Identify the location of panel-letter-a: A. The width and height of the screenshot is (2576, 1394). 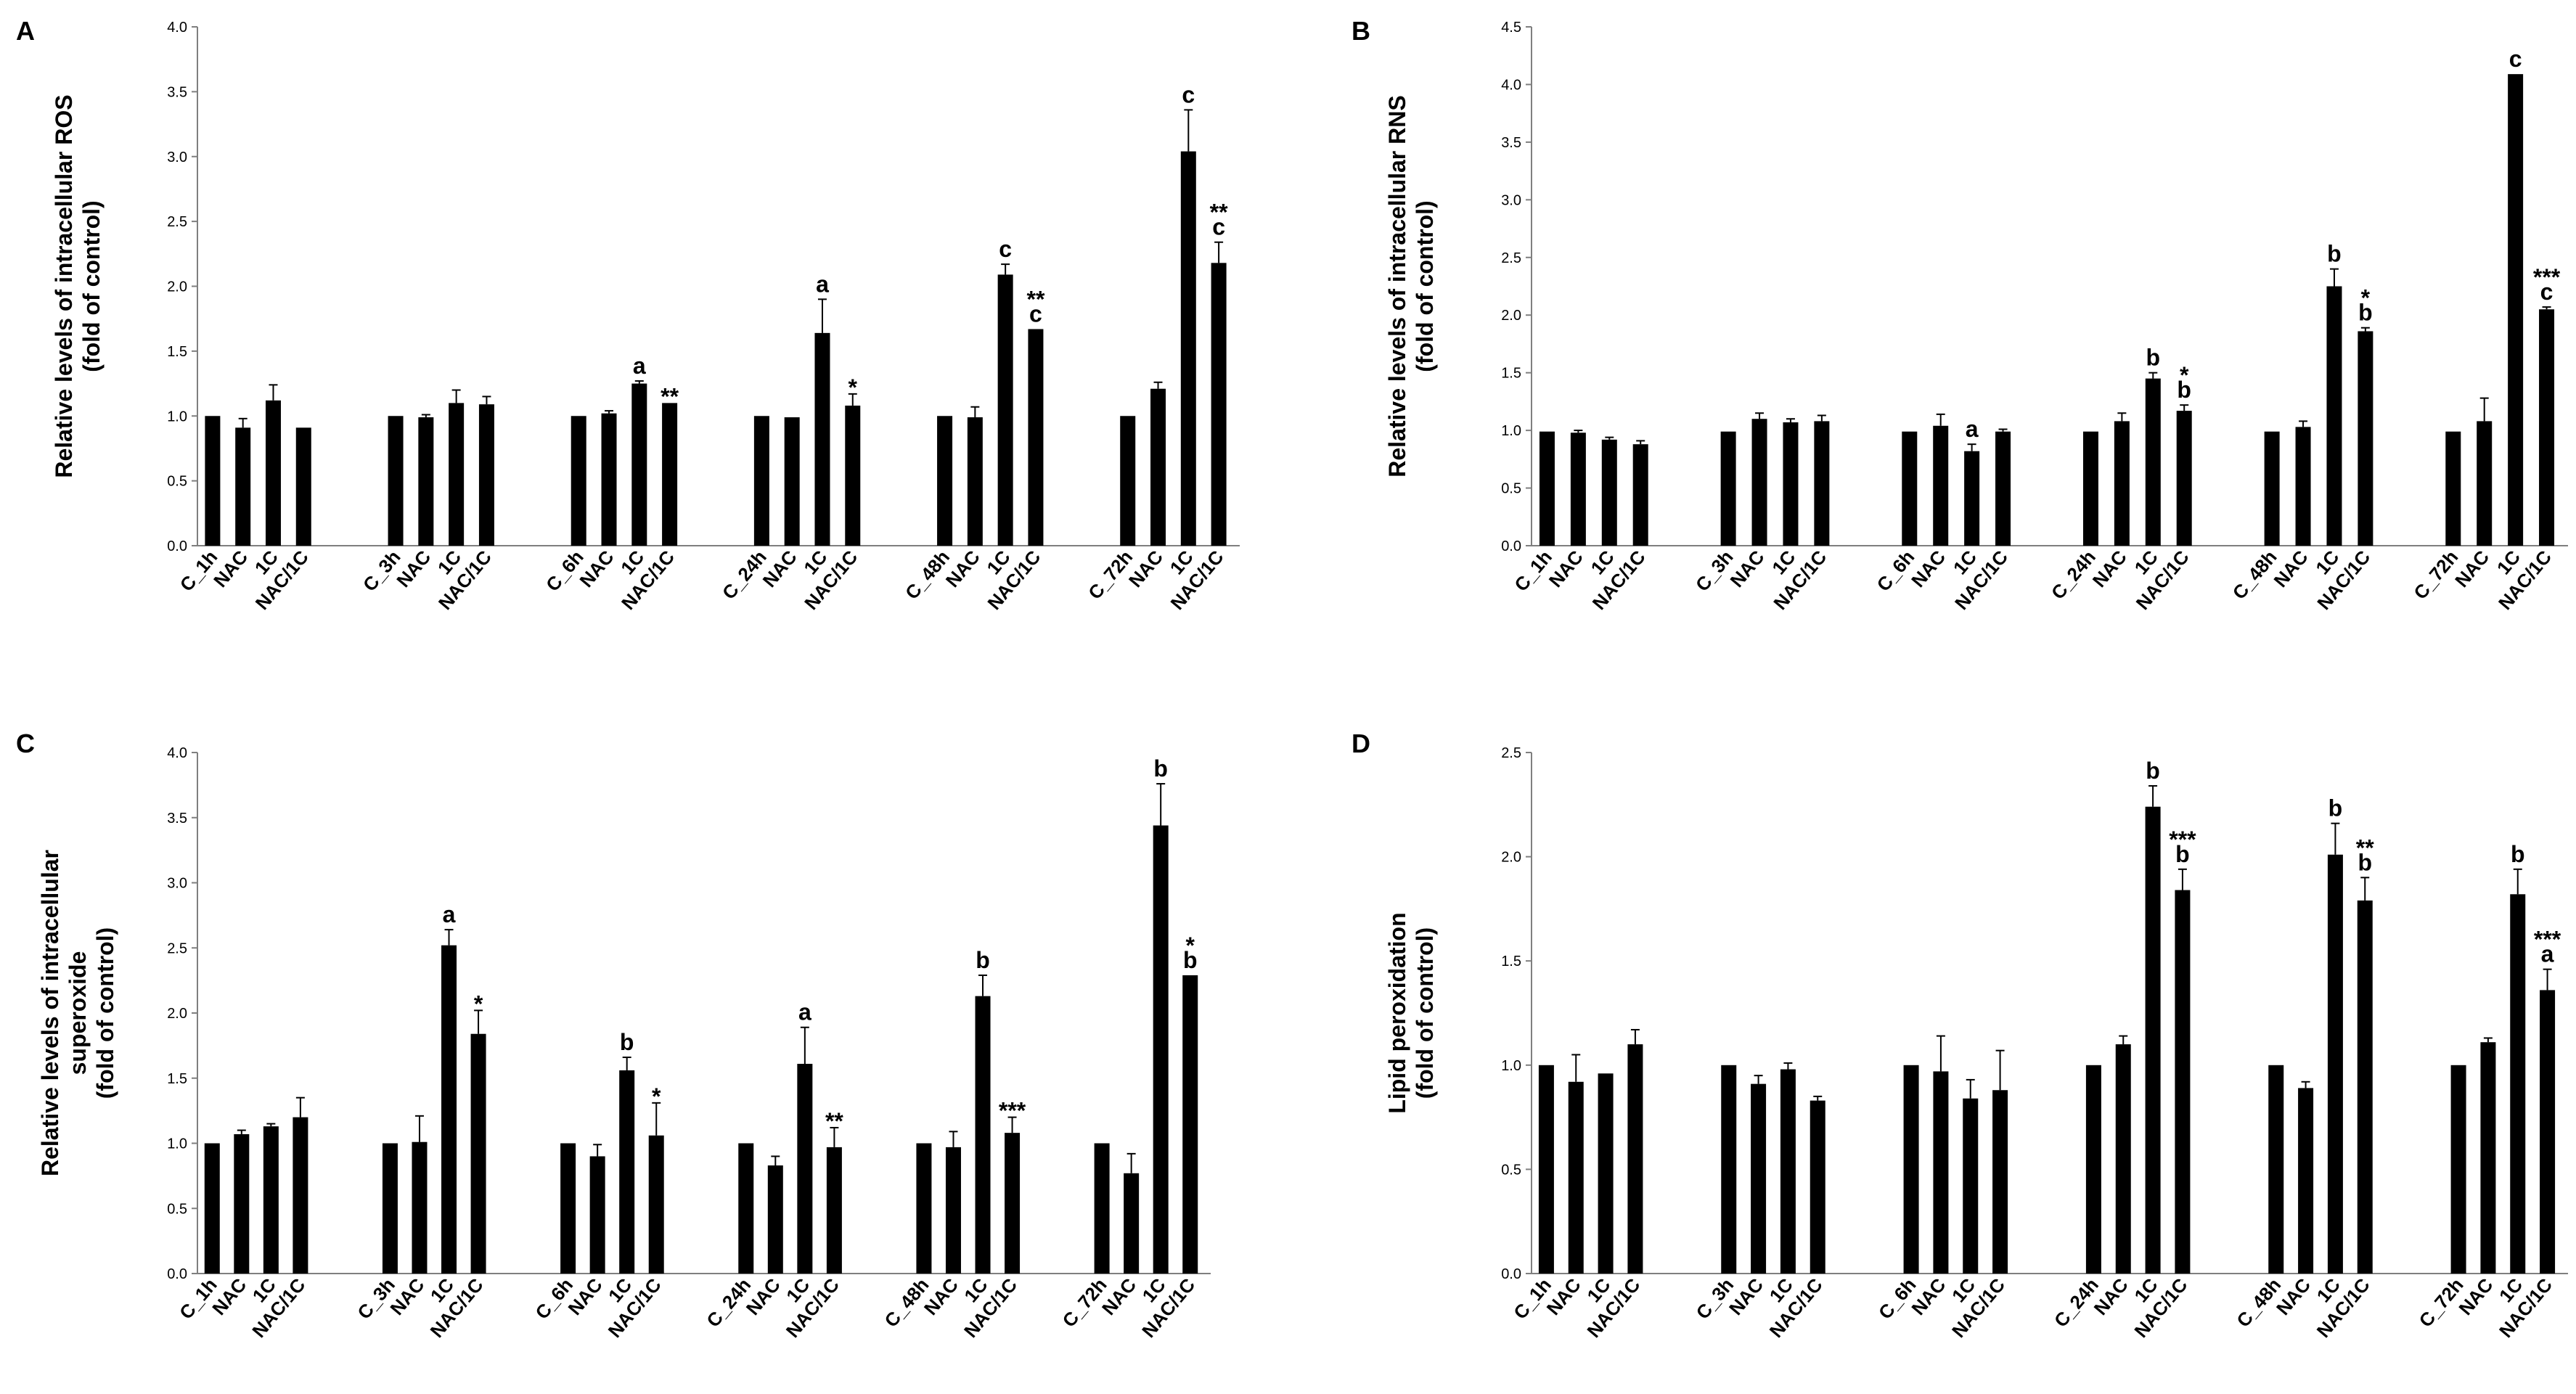
(26, 31).